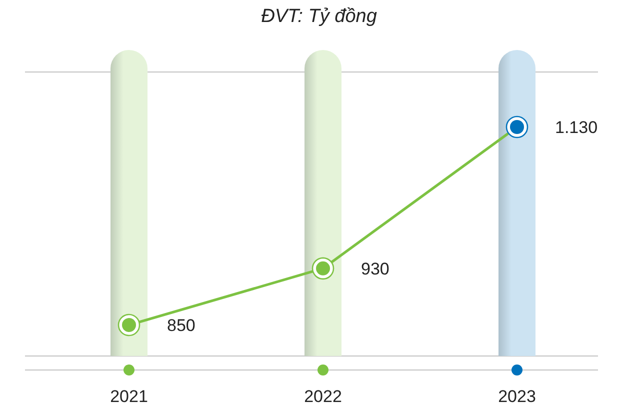 The height and width of the screenshot is (408, 638). What do you see at coordinates (181, 325) in the screenshot?
I see `data-label: 850` at bounding box center [181, 325].